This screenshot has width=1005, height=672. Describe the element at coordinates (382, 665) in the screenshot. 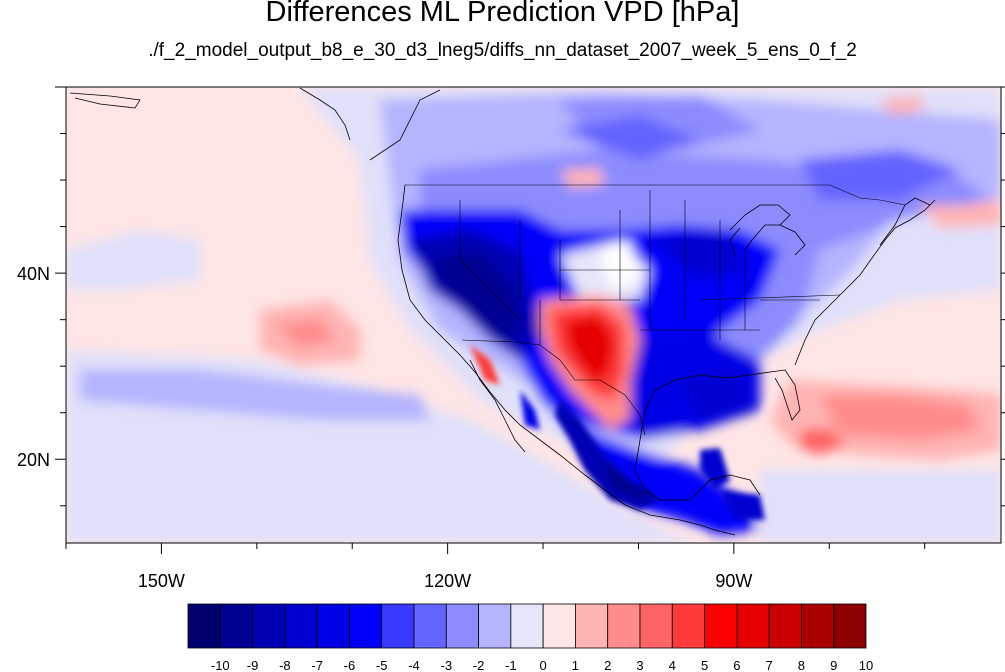

I see `colorbar-label: -5` at that location.